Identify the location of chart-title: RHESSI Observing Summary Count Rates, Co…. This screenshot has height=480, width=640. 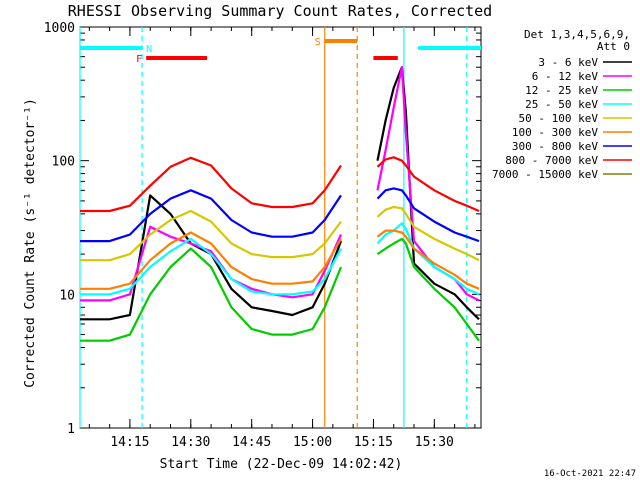
(280, 11).